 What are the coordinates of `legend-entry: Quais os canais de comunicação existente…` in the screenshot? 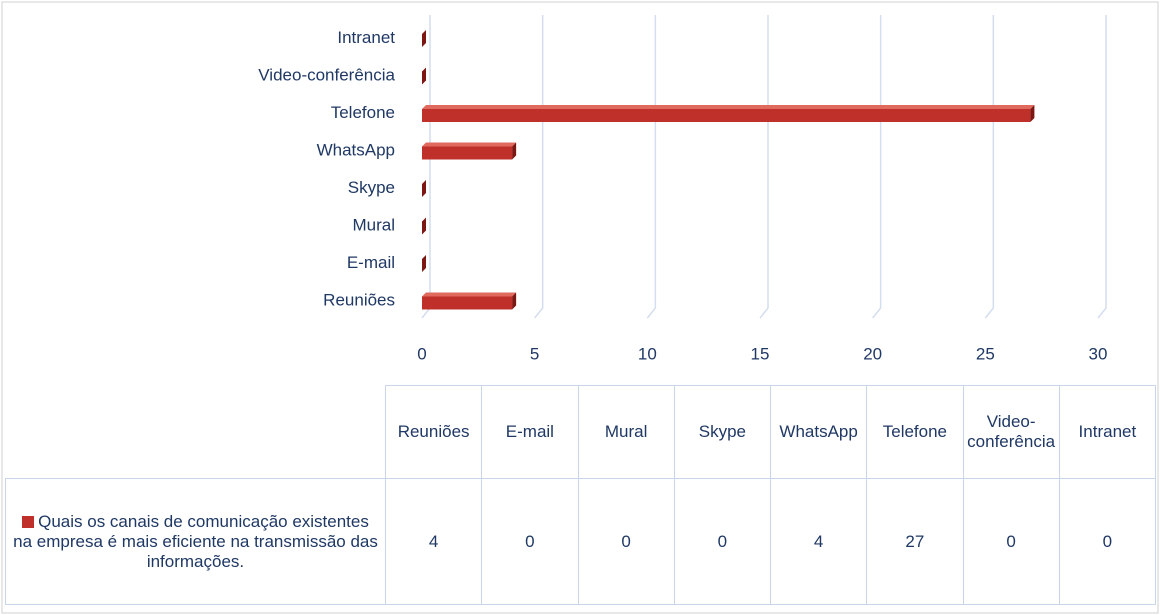 It's located at (195, 542).